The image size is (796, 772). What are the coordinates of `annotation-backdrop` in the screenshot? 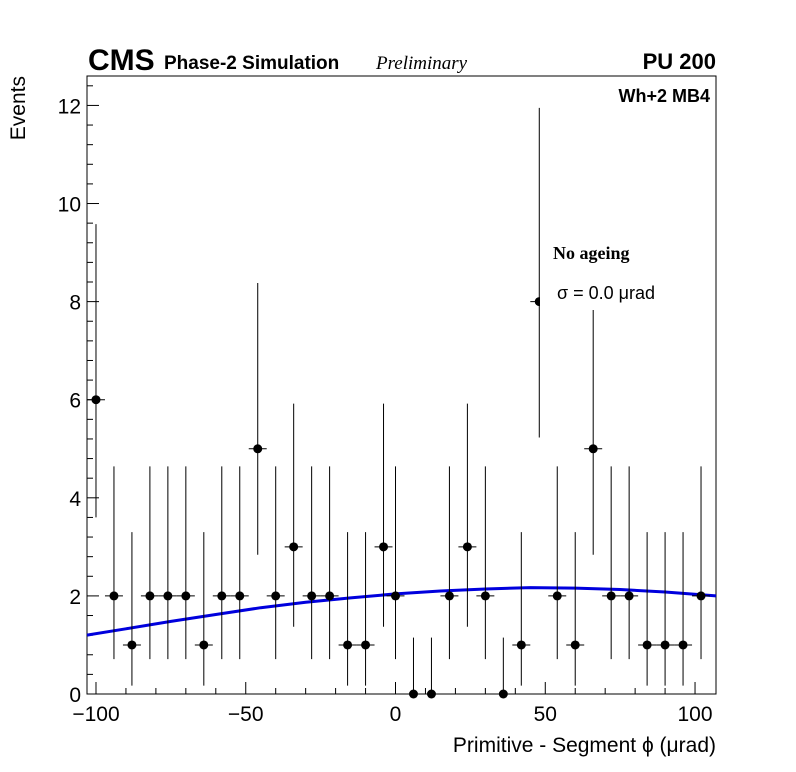 It's located at (610, 271).